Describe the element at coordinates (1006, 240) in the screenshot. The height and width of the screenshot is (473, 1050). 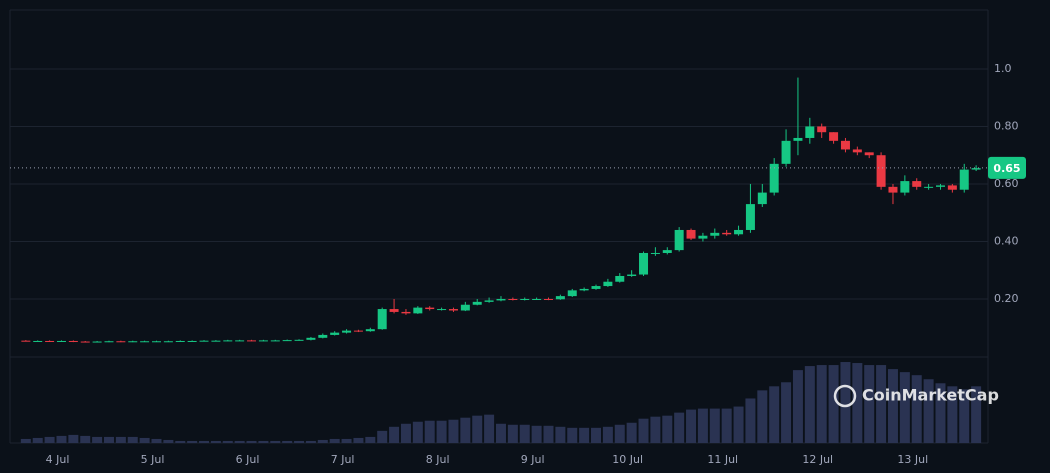
I see `y-tick-label: 0.40` at that location.